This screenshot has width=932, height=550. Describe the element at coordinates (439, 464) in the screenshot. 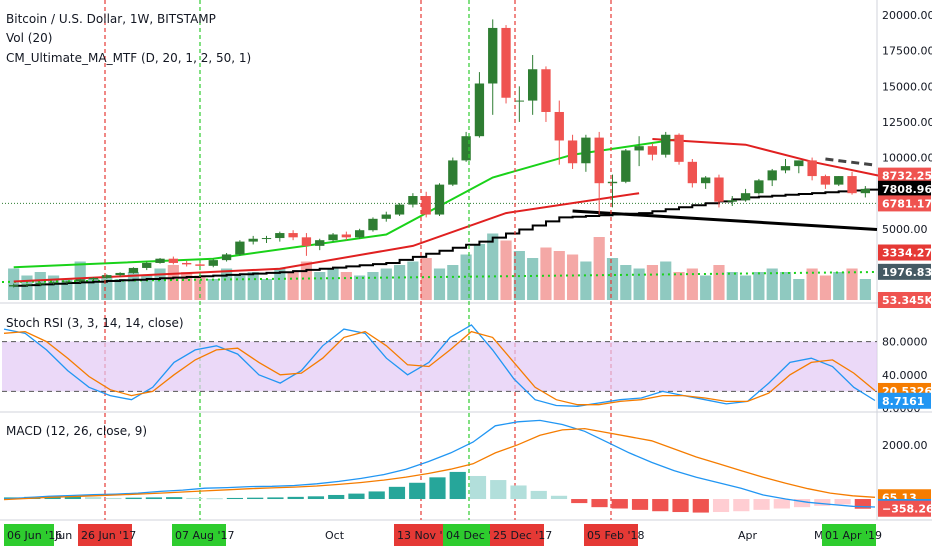

I see `macd-series-line` at that location.